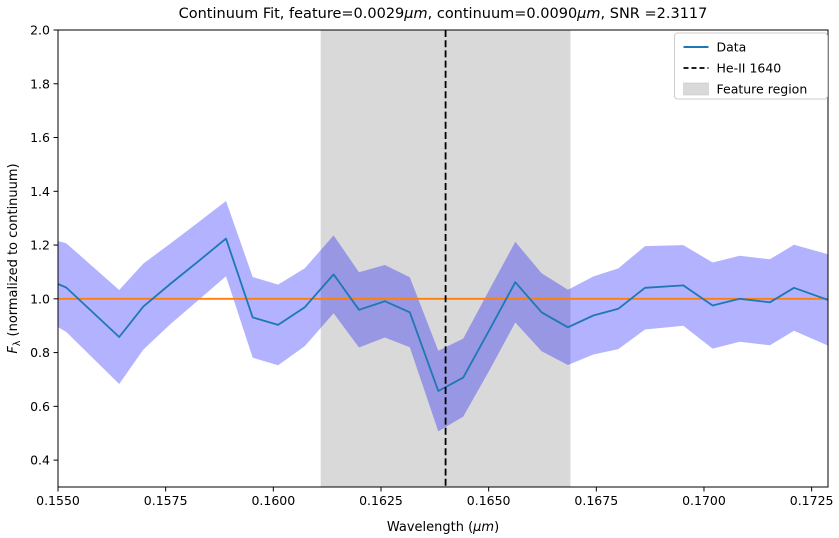  I want to click on x-tick-label: 0.1625, so click(381, 500).